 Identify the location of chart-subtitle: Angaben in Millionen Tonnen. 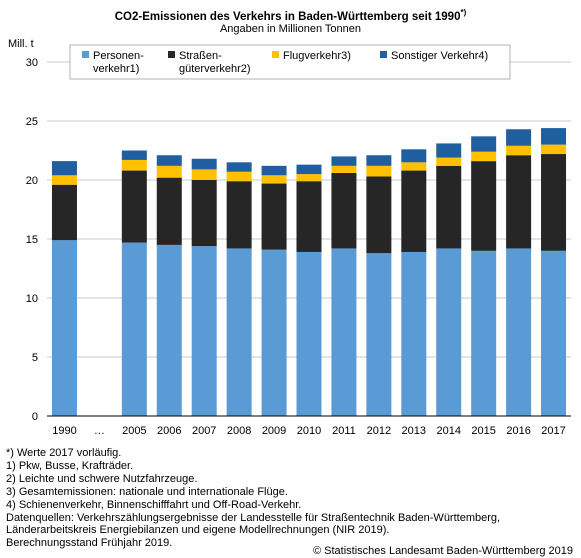
(290, 29).